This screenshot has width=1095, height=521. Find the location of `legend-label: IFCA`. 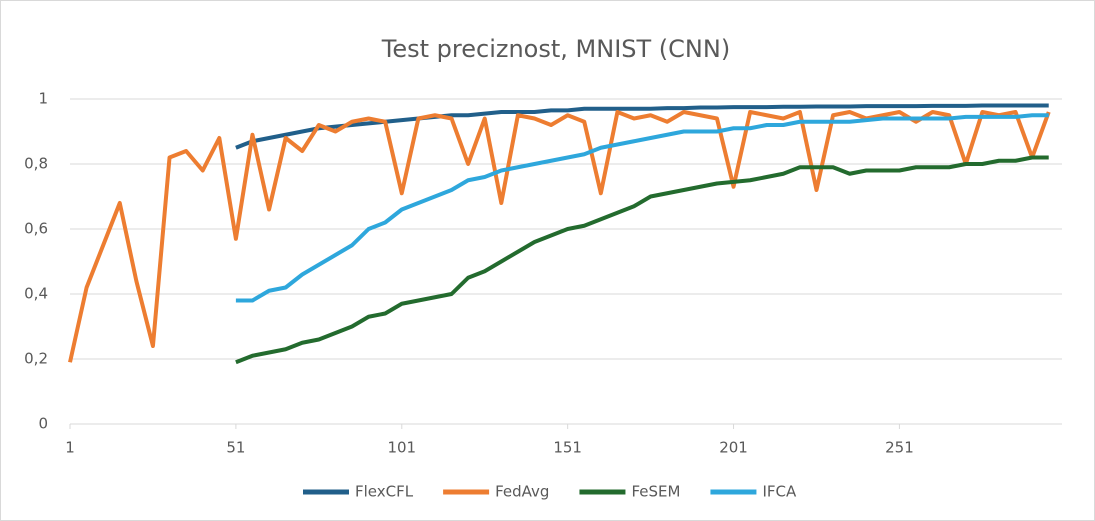

legend-label: IFCA is located at coordinates (779, 492).